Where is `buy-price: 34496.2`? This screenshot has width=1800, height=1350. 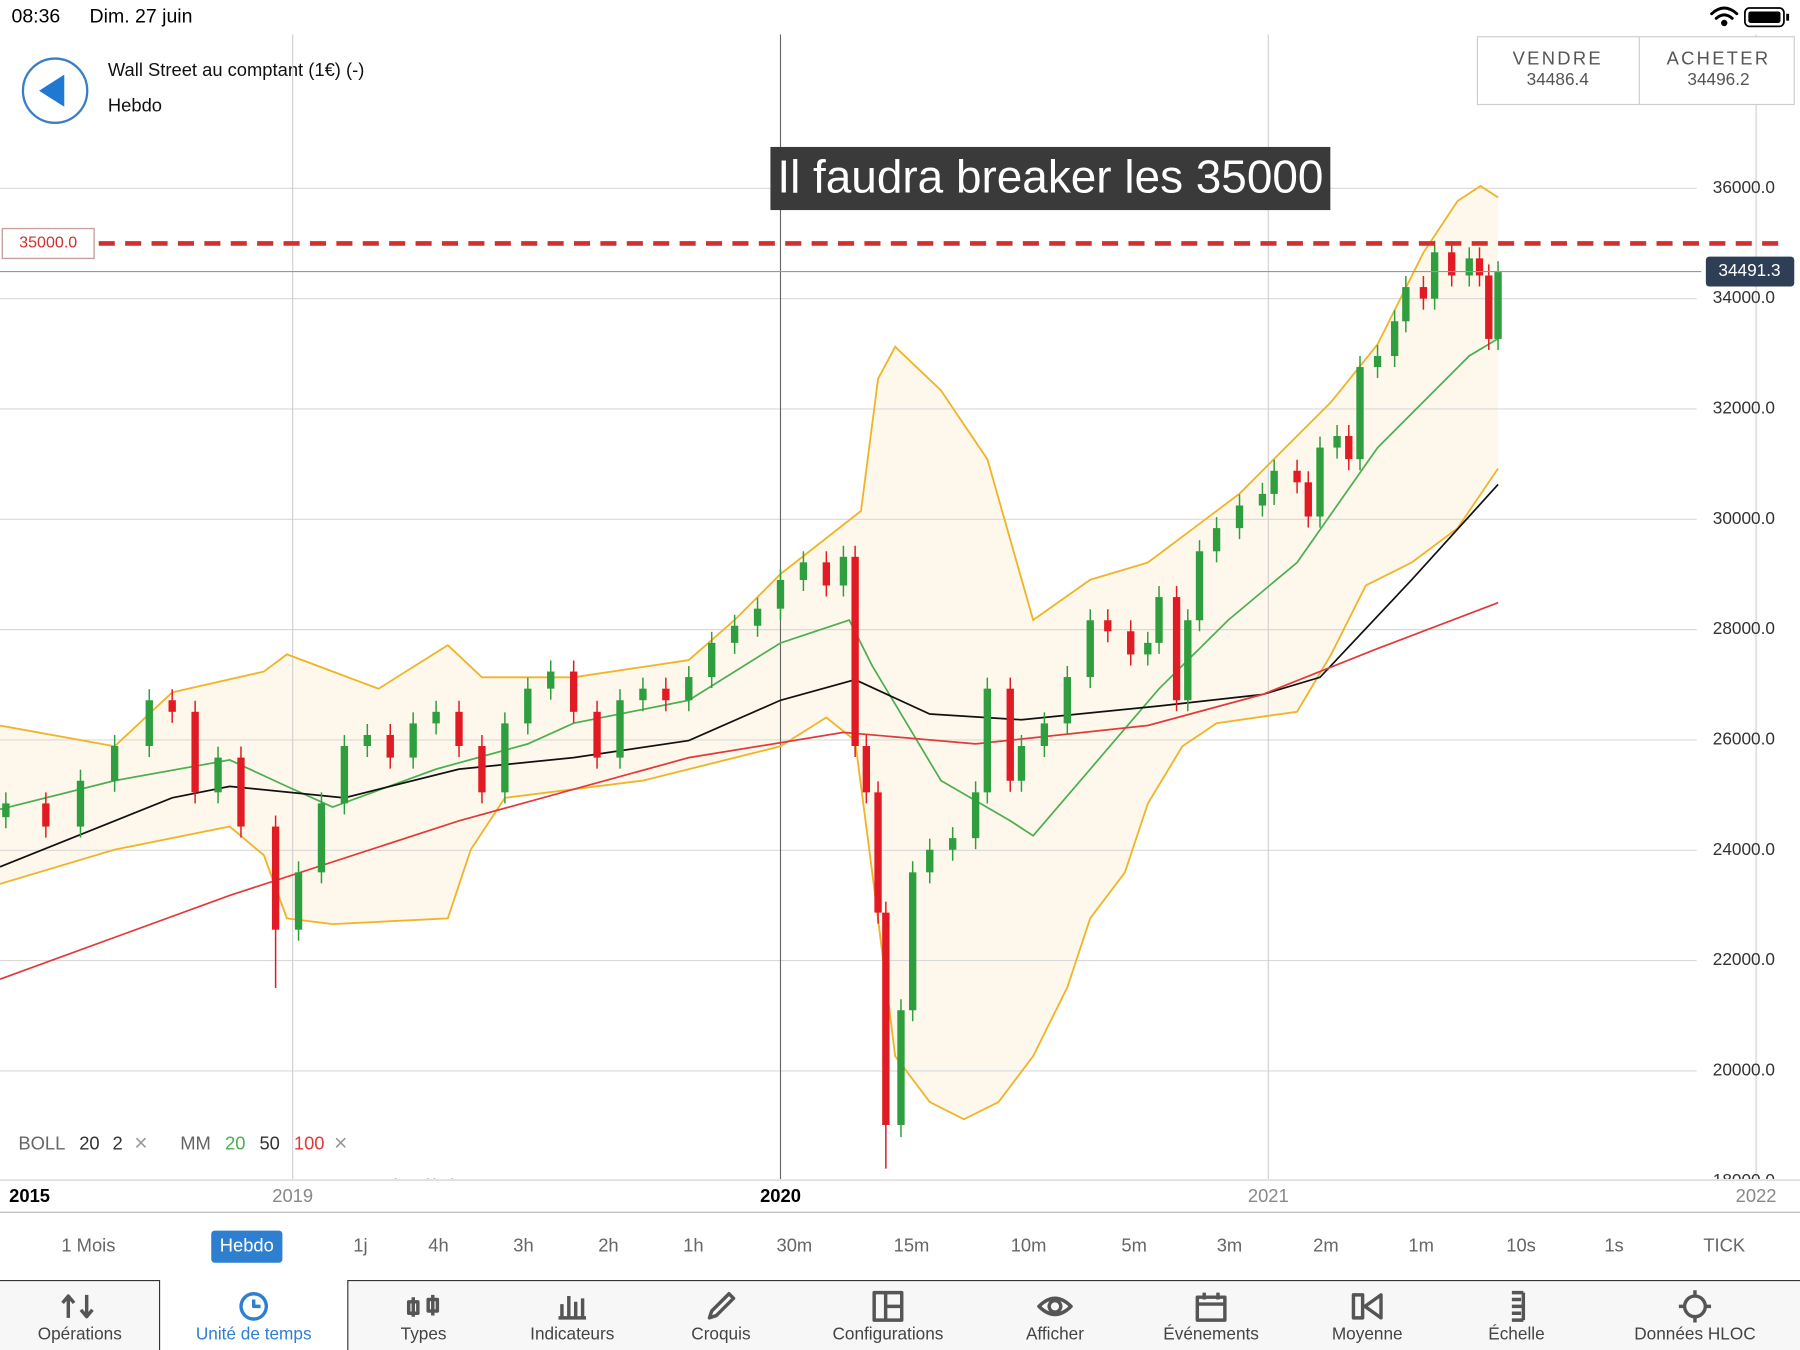
buy-price: 34496.2 is located at coordinates (1718, 79).